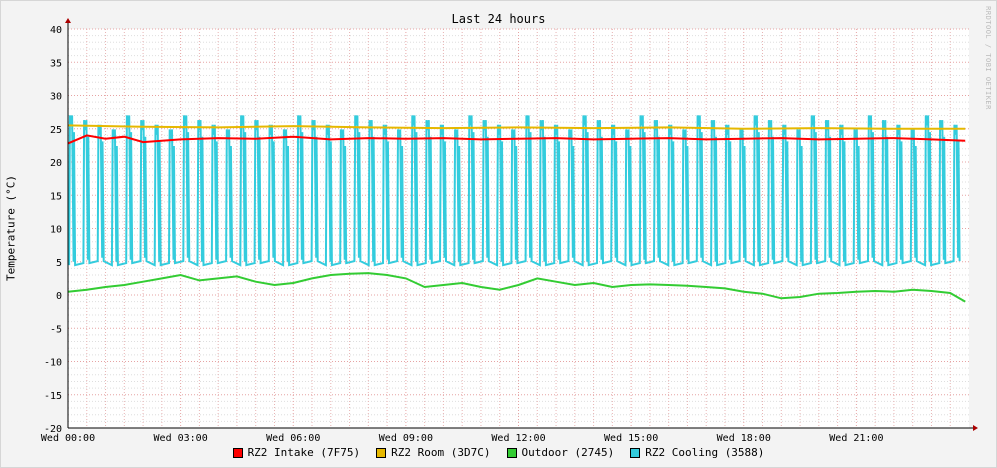 The width and height of the screenshot is (997, 468). Describe the element at coordinates (568, 452) in the screenshot. I see `legend-label-outdoor: Outdoor (2745)` at that location.